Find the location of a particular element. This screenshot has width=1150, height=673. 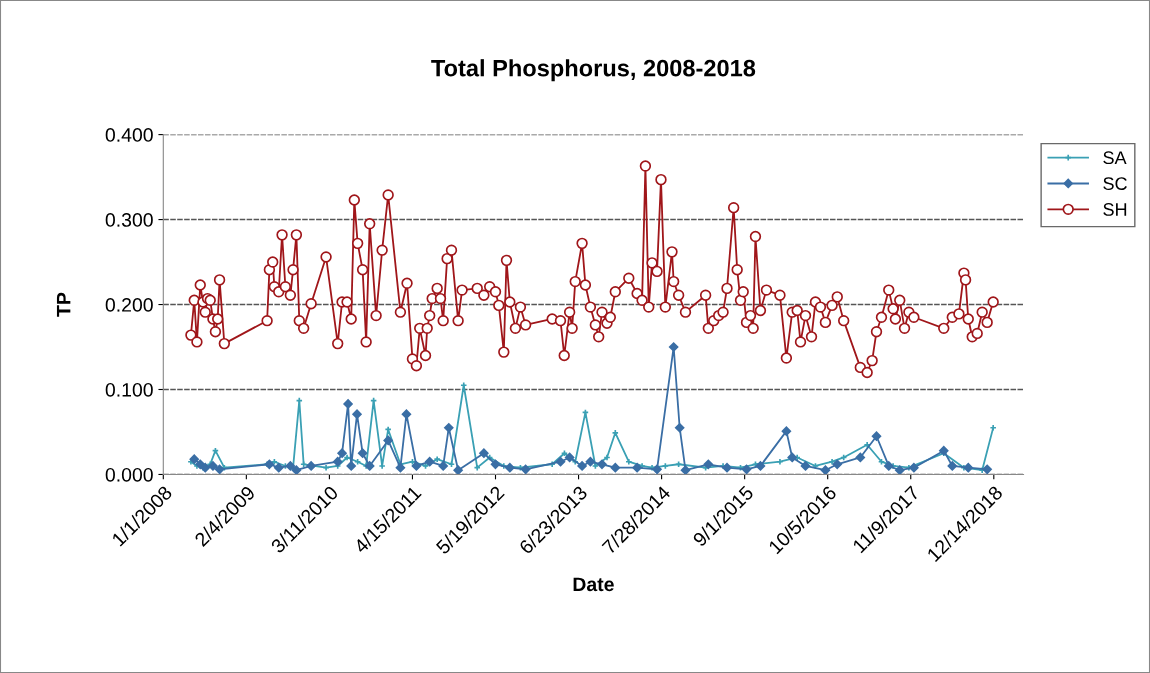

y-tick-label: 0.300 is located at coordinates (129, 220).